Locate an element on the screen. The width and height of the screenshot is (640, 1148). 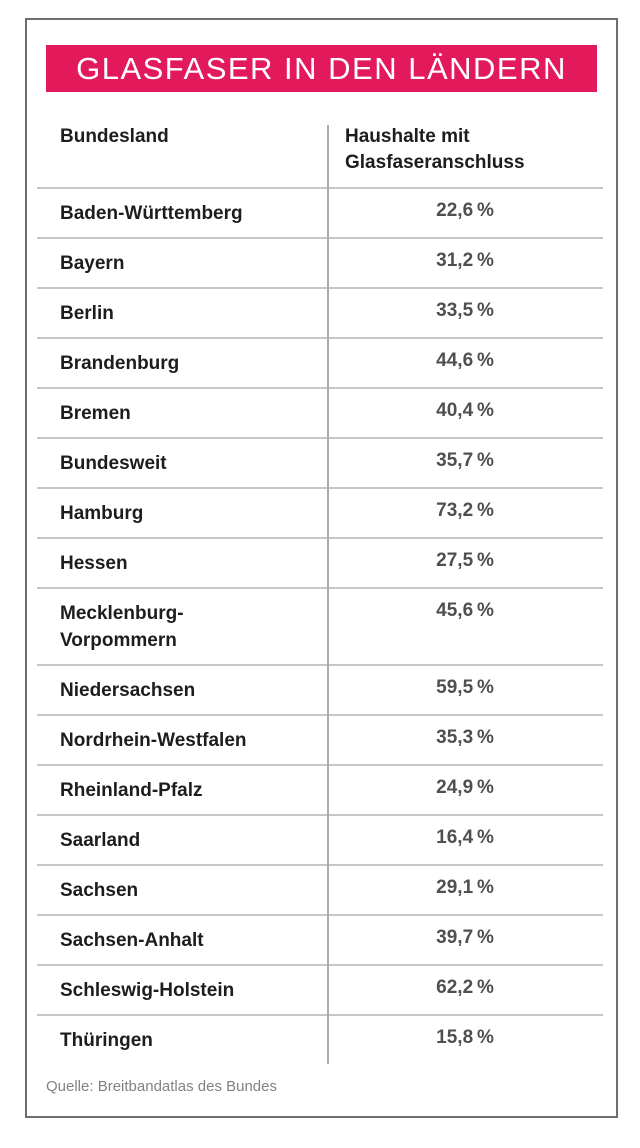
column-header-state: Bundesland is located at coordinates (114, 136).